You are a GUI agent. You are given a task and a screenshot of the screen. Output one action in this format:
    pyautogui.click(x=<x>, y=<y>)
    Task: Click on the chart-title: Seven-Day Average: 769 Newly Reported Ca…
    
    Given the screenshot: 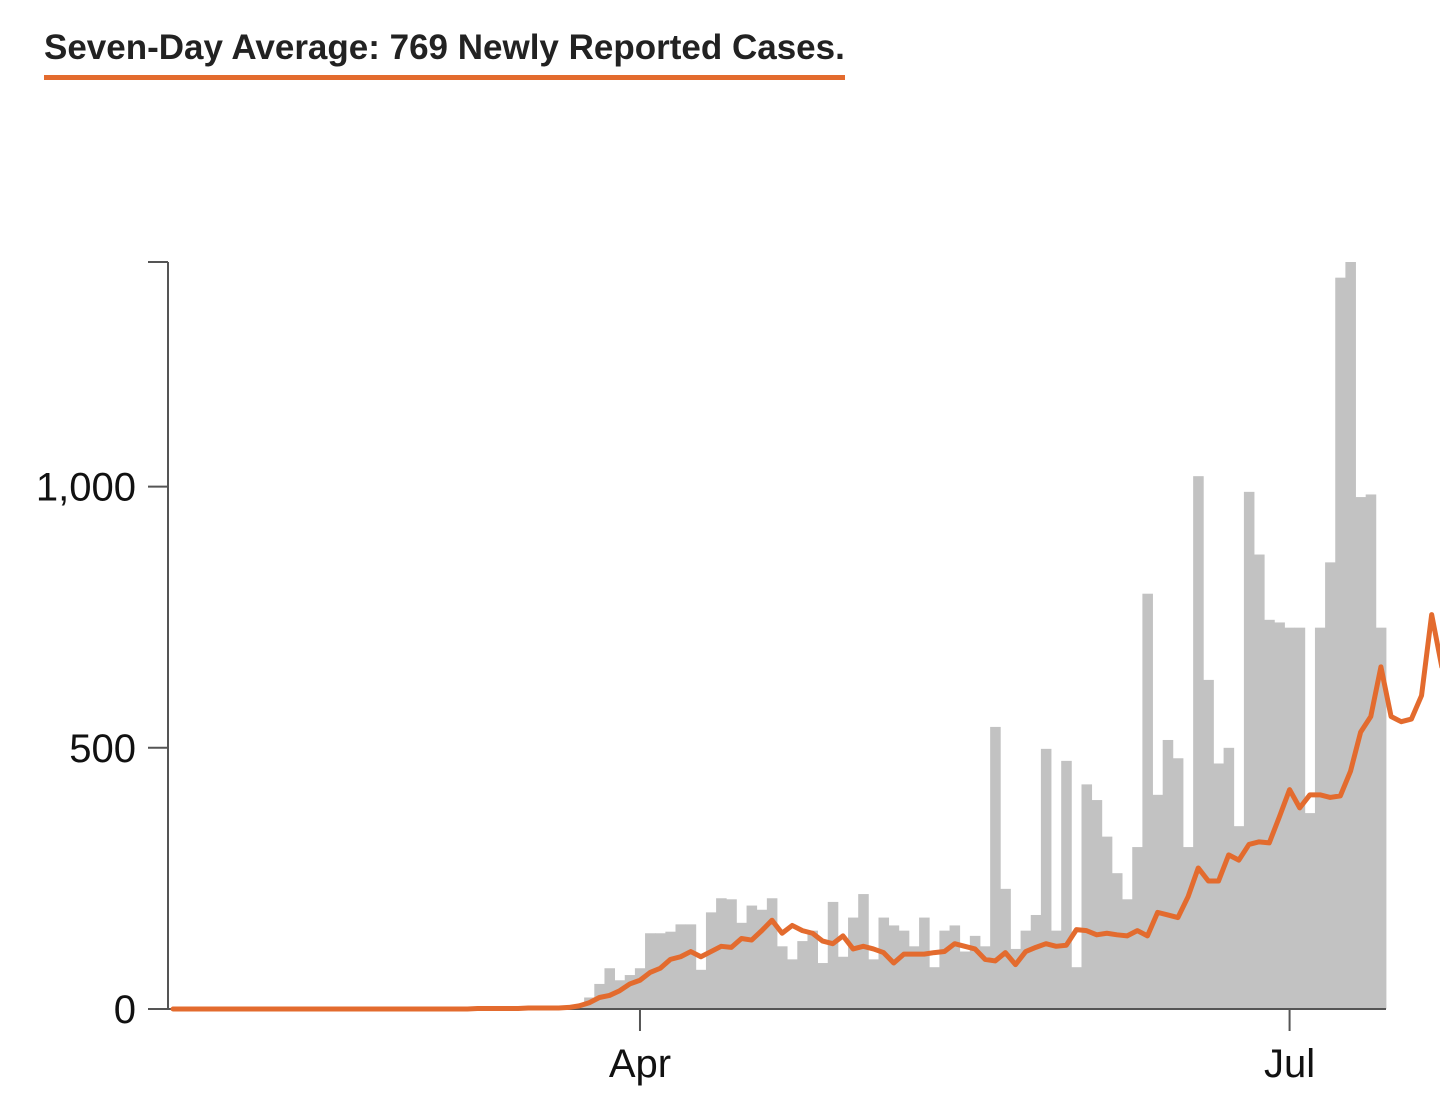 What is the action you would take?
    pyautogui.click(x=444, y=54)
    